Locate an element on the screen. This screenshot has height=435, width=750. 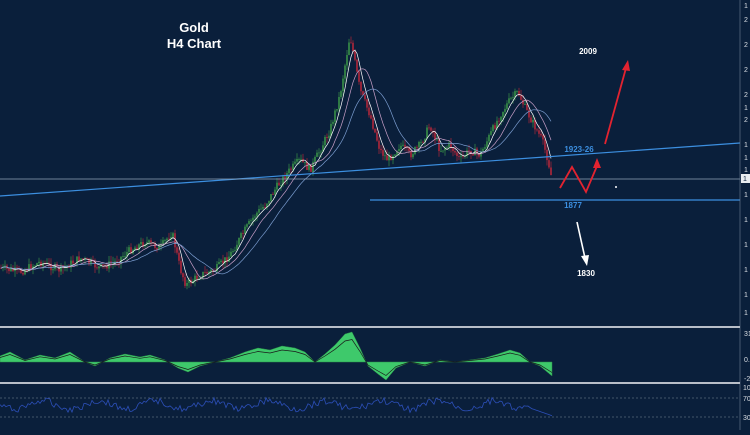
current-price-tag is located at coordinates (745, 178).